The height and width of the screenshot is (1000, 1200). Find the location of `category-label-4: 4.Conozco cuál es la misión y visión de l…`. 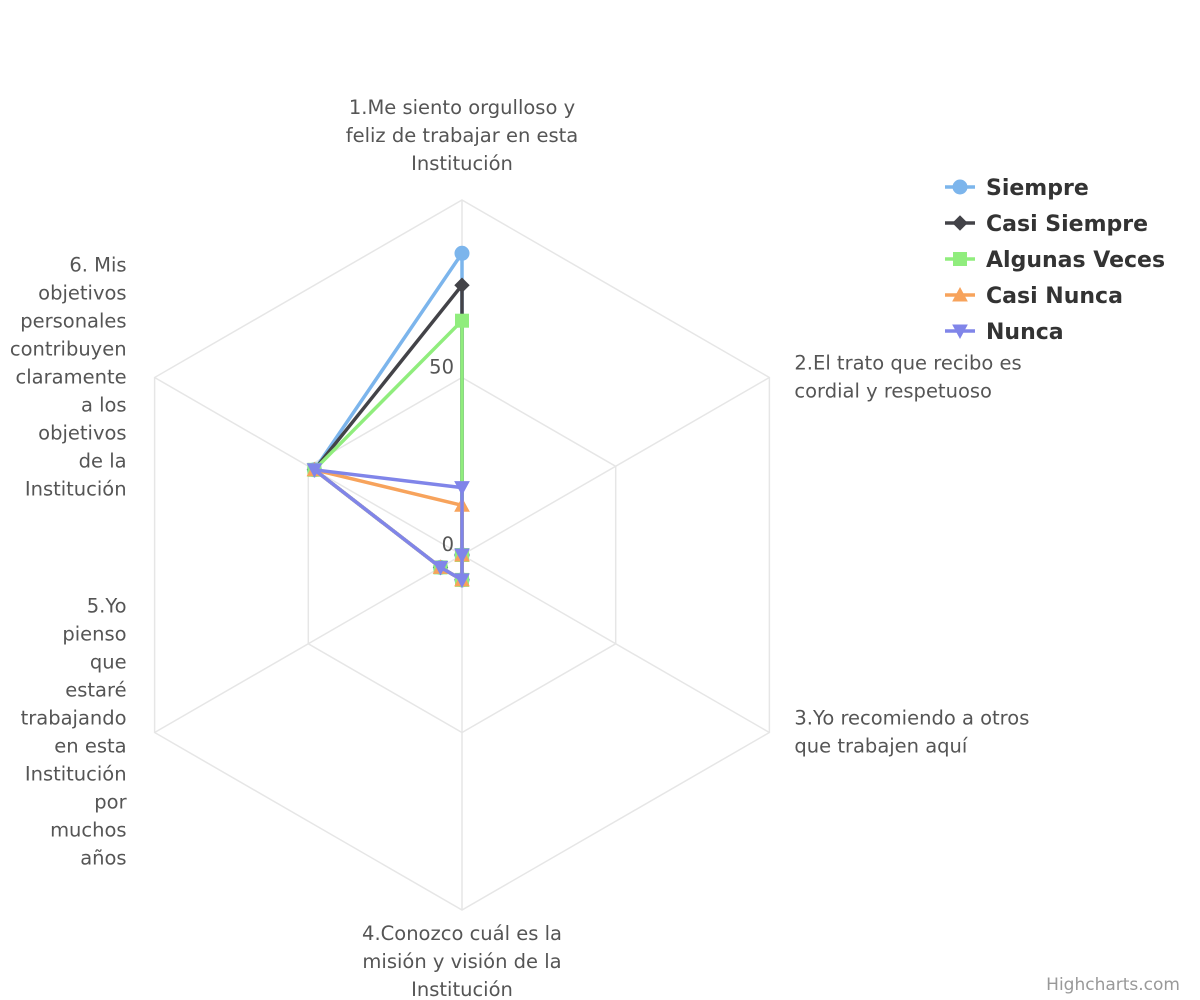

category-label-4: 4.Conozco cuál es la misión y visión de l… is located at coordinates (462, 961).